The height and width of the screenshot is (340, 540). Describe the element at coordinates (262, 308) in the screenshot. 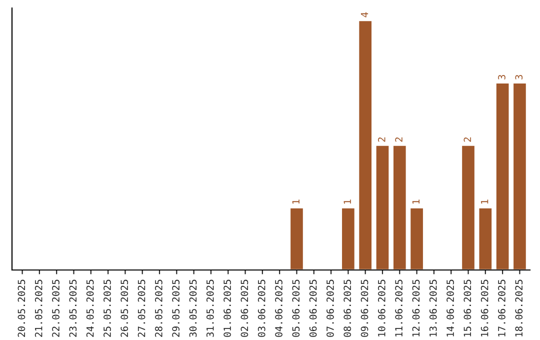

I see `x-tick-label: 03.06.2025` at that location.